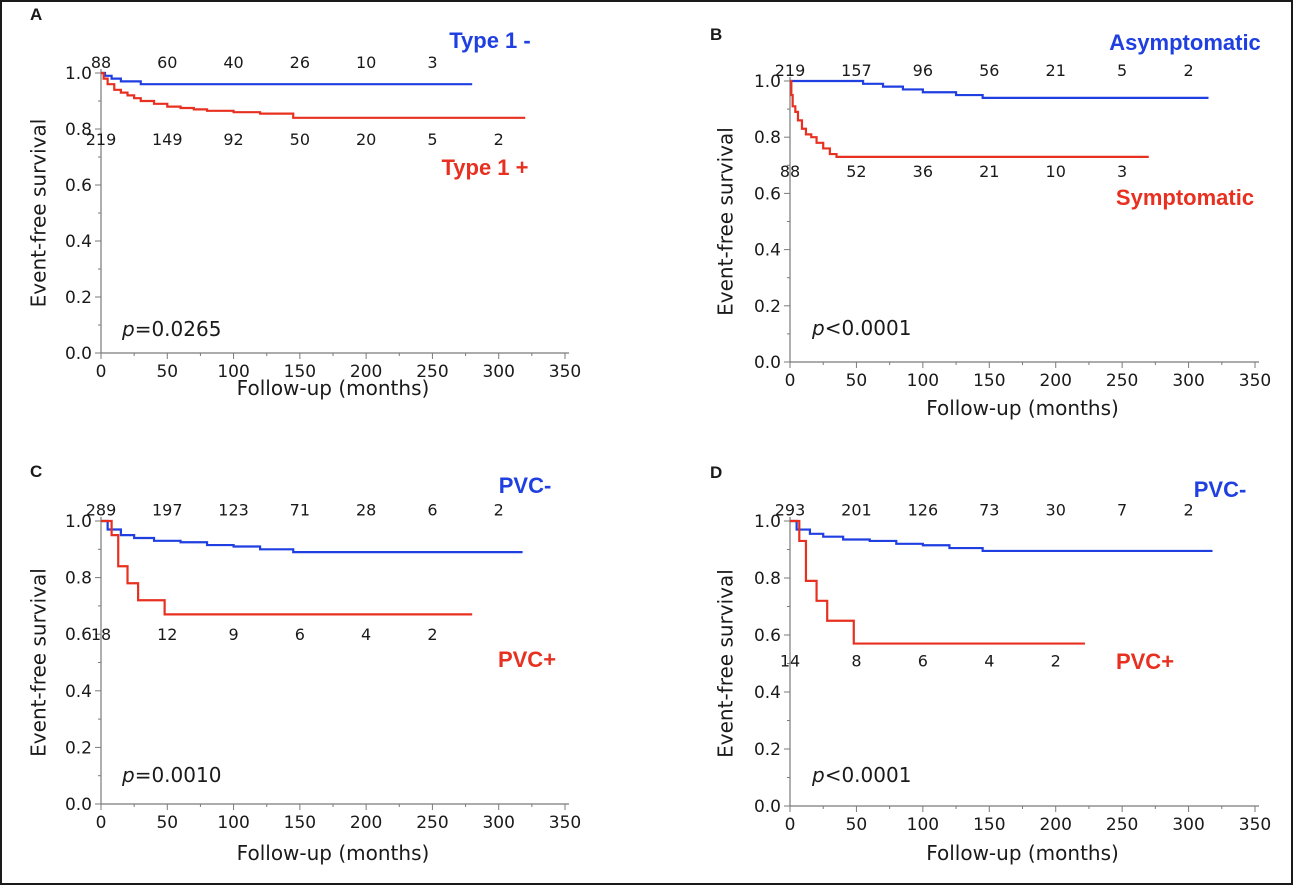 Image resolution: width=1293 pixels, height=885 pixels. What do you see at coordinates (366, 510) in the screenshot?
I see `at-risk-number: 28` at bounding box center [366, 510].